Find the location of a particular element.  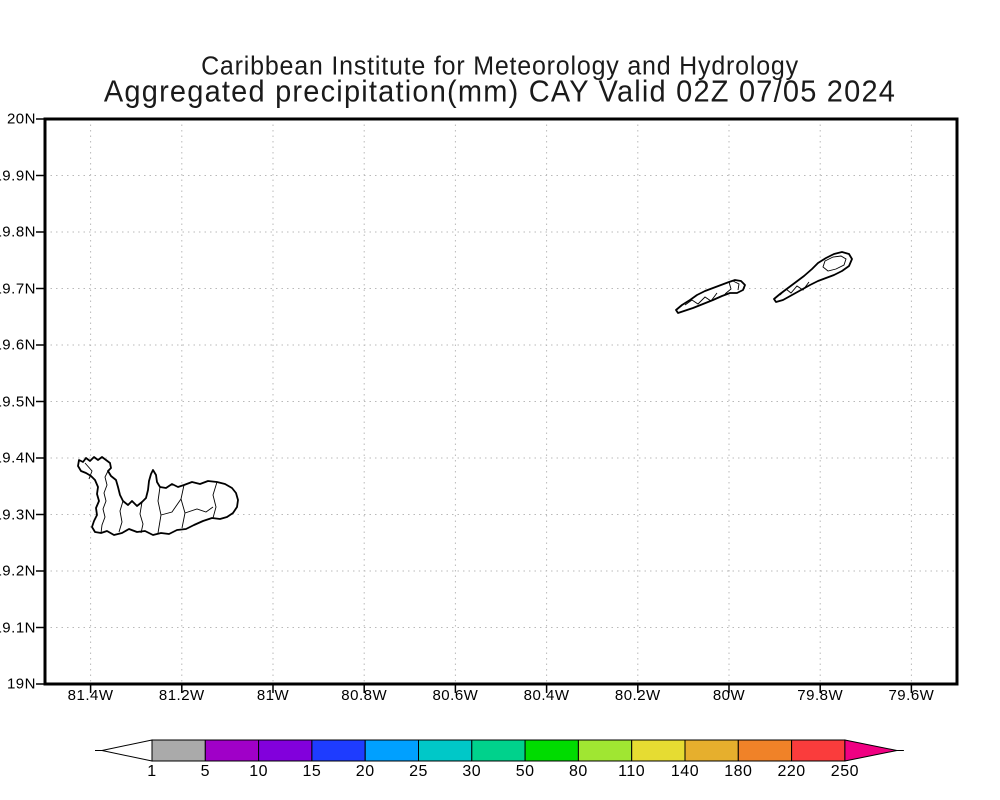

y-axis-label: 19.1N is located at coordinates (18, 627).